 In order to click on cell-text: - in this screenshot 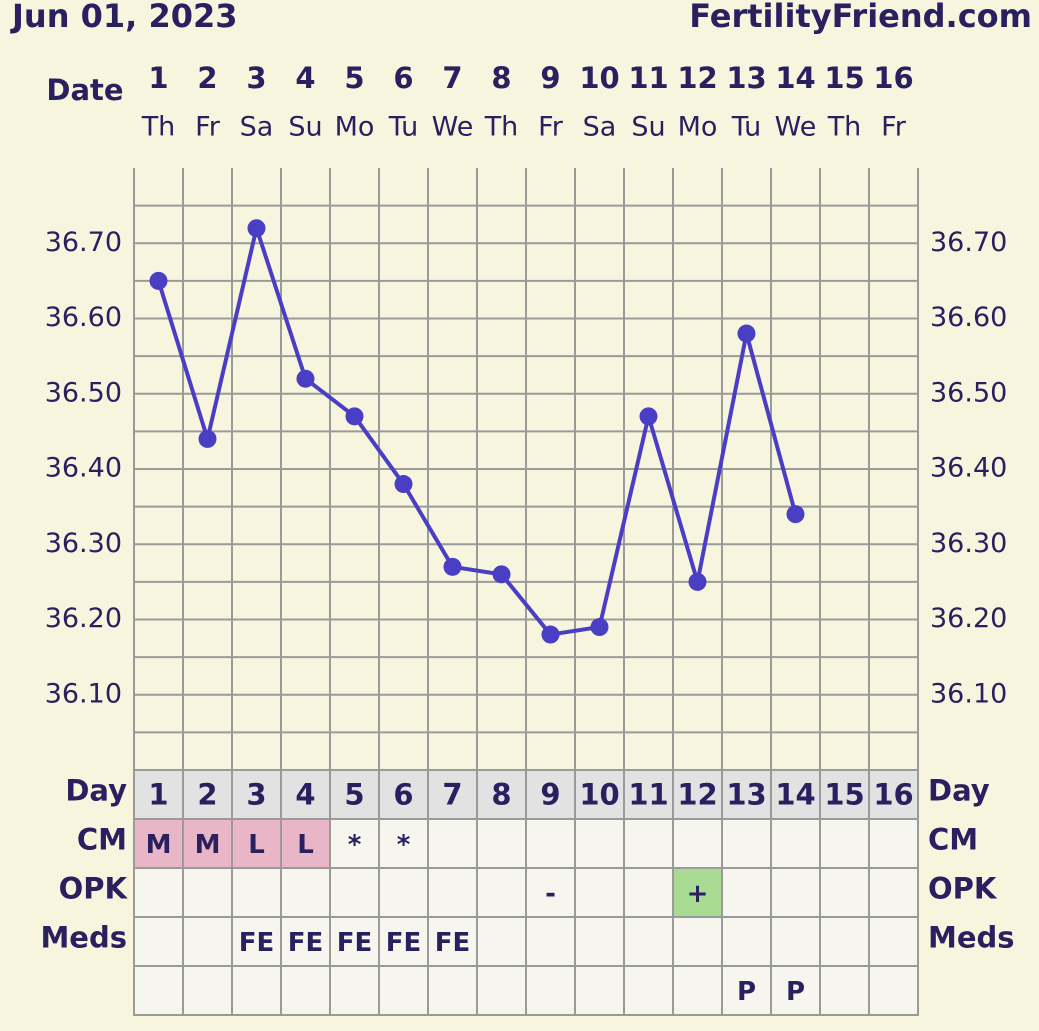, I will do `click(550, 894)`.